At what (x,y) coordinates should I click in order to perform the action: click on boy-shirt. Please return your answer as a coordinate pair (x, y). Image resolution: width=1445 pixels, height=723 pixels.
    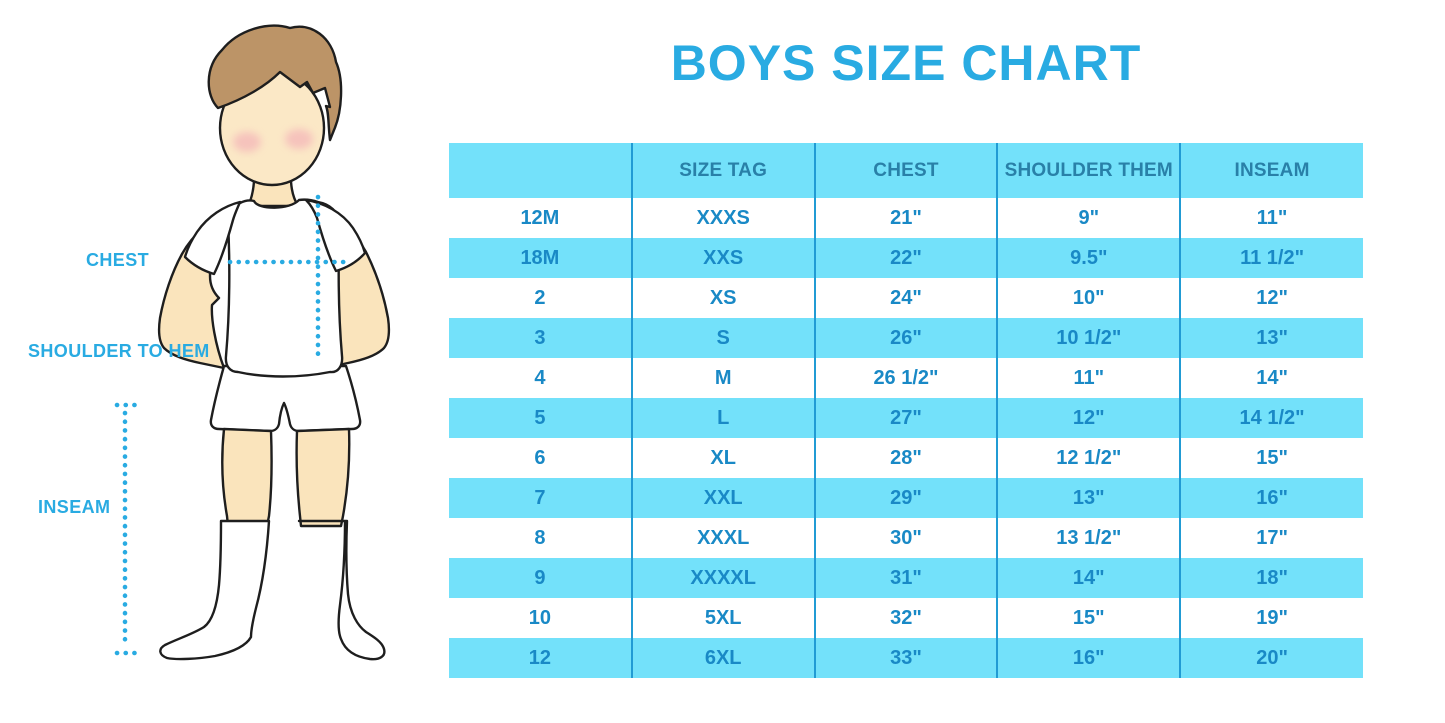
    Looking at the image, I should click on (284, 288).